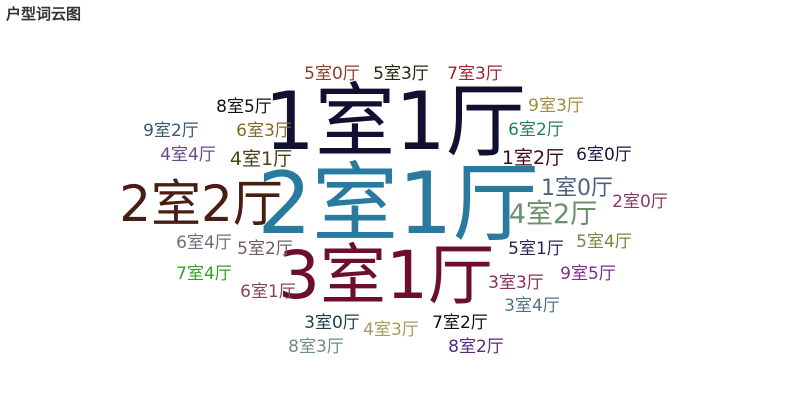  I want to click on word-3室1厅: 3室1厅, so click(386, 275).